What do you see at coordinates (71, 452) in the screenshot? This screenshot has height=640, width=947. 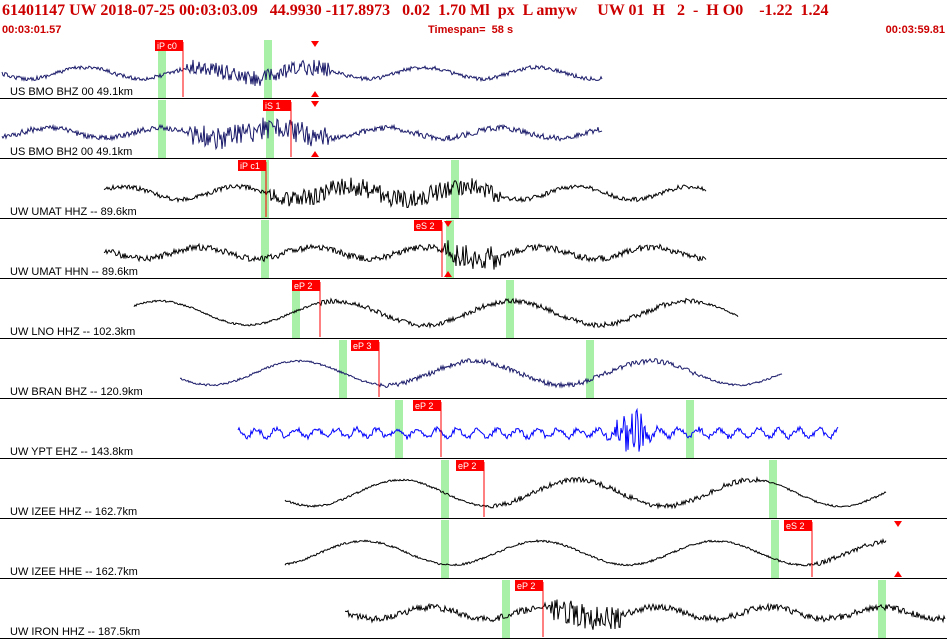 I see `station-label: UW YPT EHZ -- 143.8km` at bounding box center [71, 452].